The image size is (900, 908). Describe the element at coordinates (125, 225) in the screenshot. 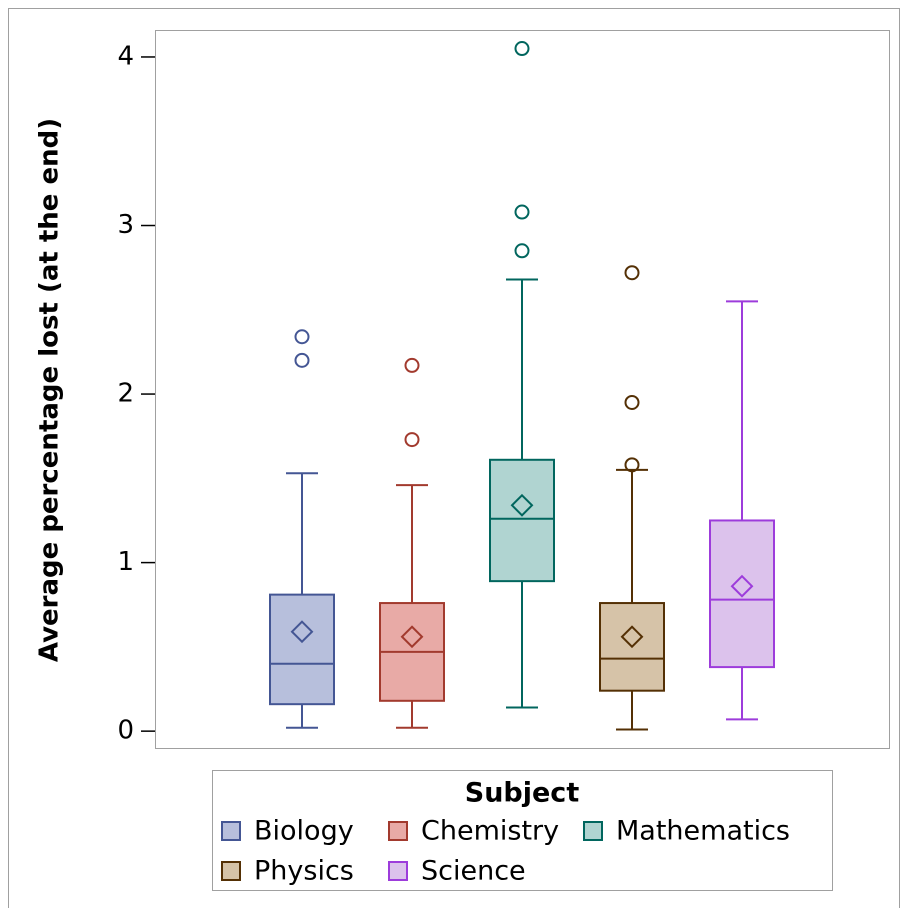

I see `y-tick-label: 3` at that location.